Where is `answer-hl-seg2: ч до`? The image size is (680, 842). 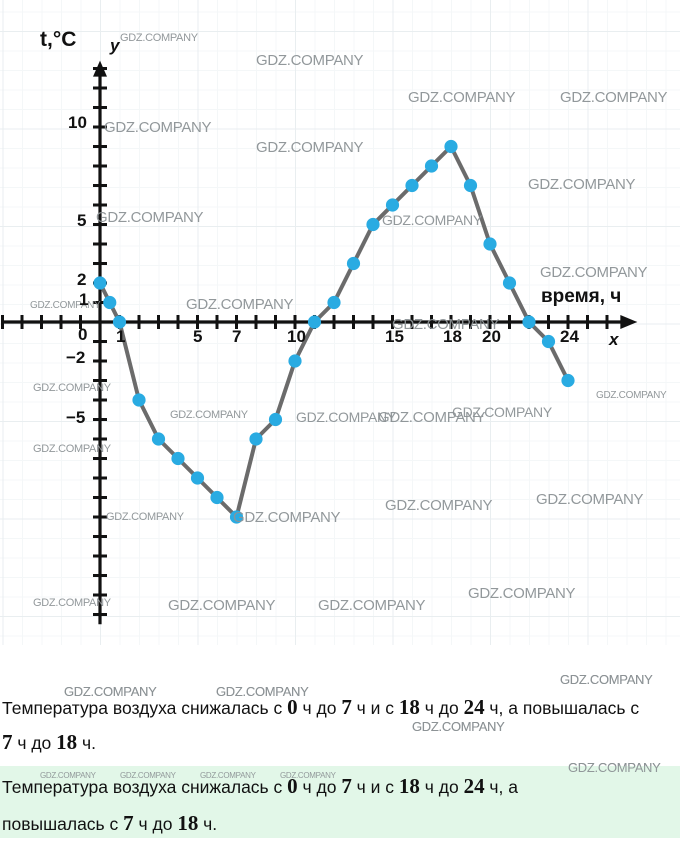
answer-hl-seg2: ч до is located at coordinates (319, 787).